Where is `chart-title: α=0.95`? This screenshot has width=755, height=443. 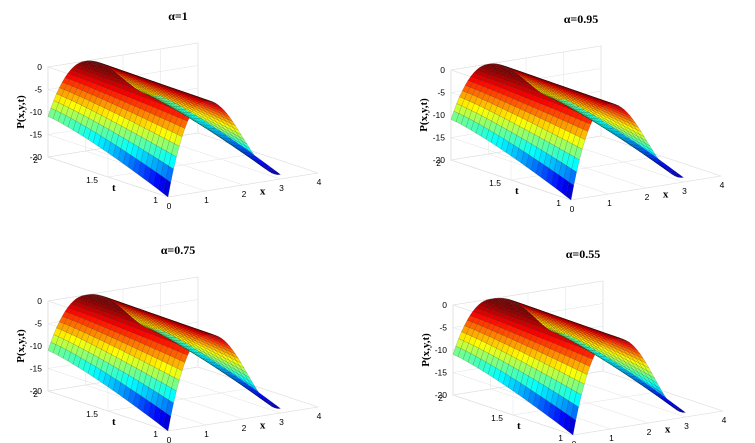 chart-title: α=0.95 is located at coordinates (581, 19).